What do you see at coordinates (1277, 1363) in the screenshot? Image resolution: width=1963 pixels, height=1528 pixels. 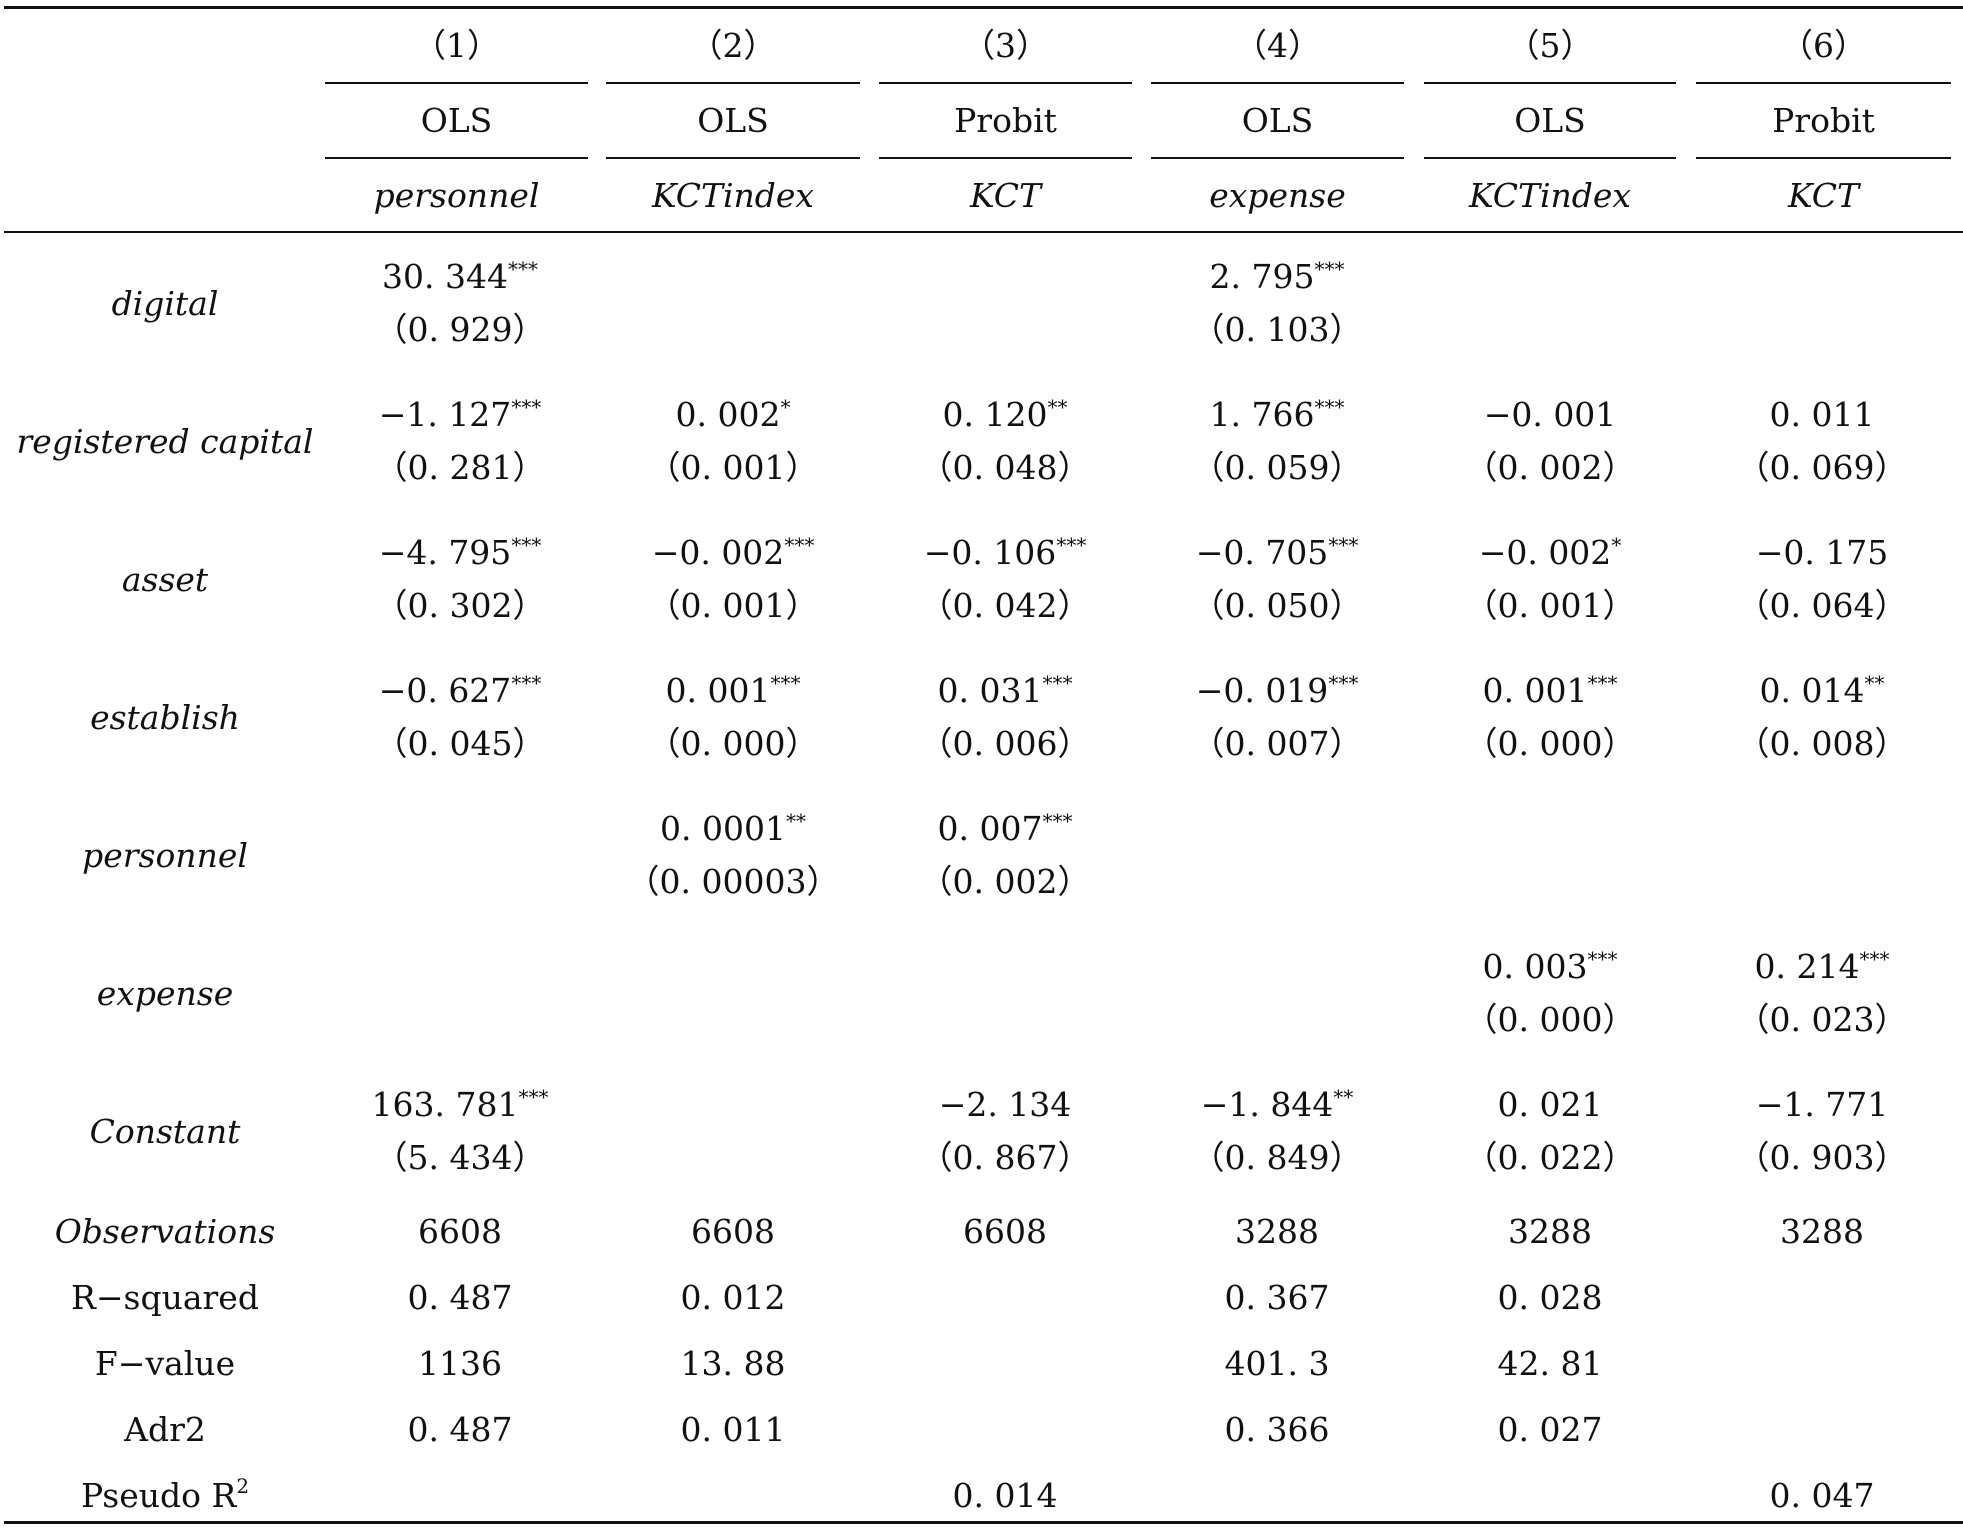 I see `stat-value: 401. 3` at bounding box center [1277, 1363].